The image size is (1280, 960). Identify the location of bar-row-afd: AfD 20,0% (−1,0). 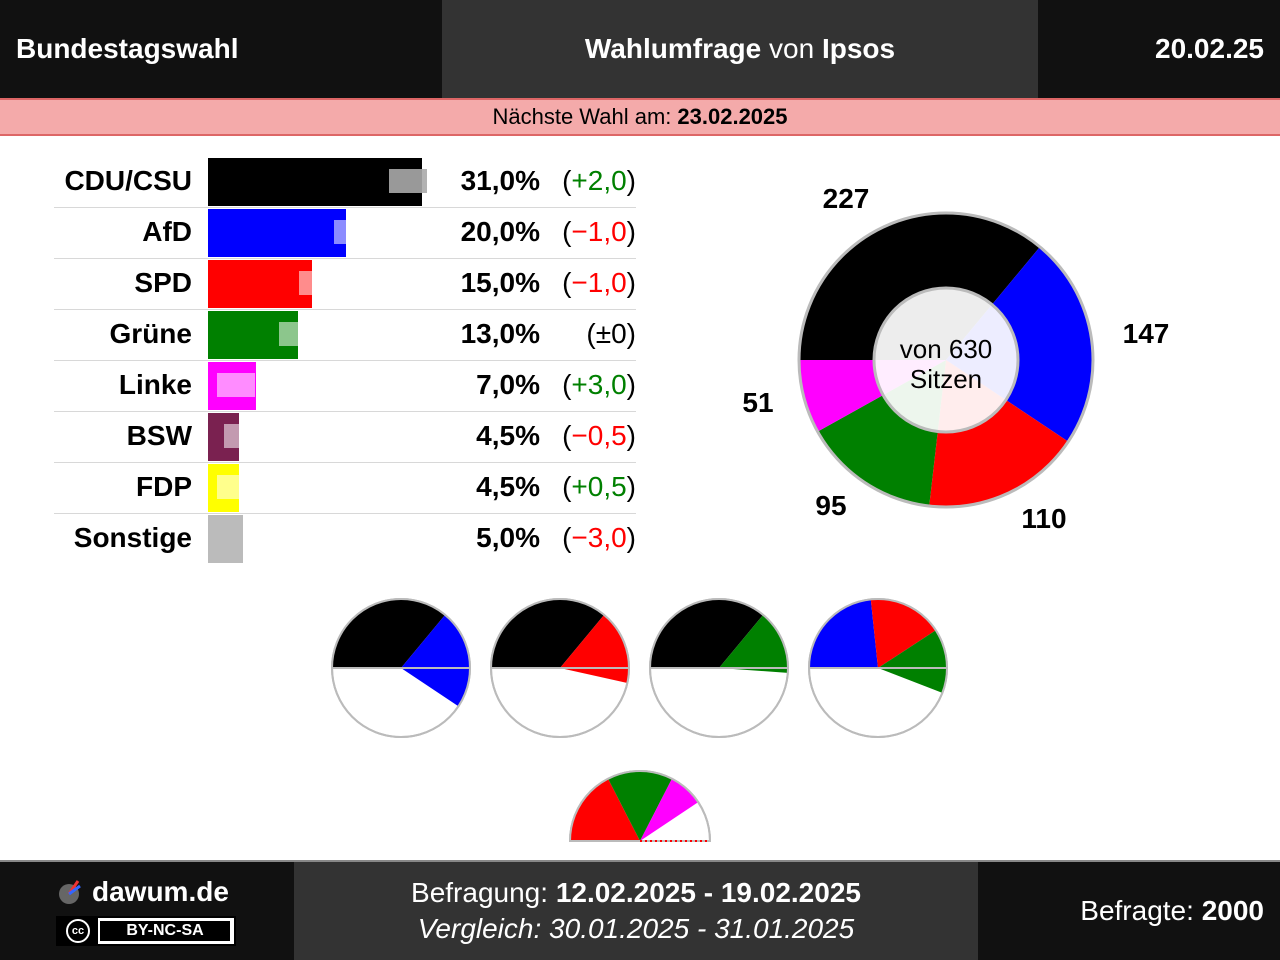
(345, 233).